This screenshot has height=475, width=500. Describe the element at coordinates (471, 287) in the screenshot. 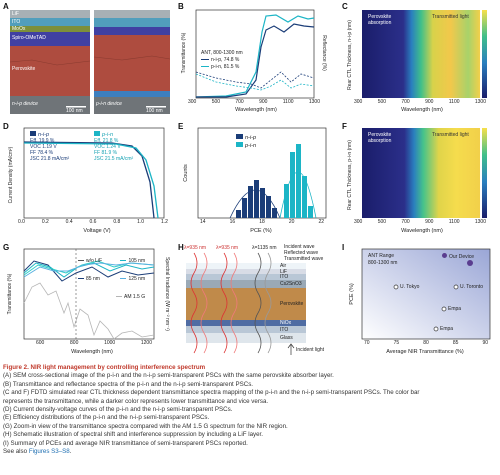

I see `i-point-label: U. Toronto` at that location.